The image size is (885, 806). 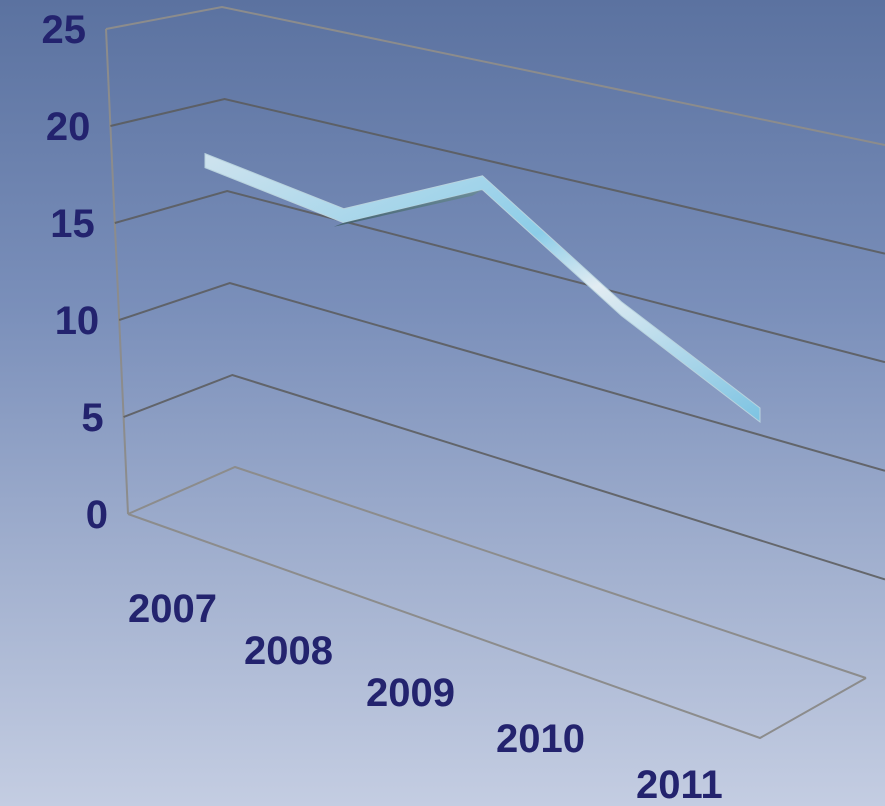 What do you see at coordinates (172, 609) in the screenshot?
I see `x-category-label: 2007` at bounding box center [172, 609].